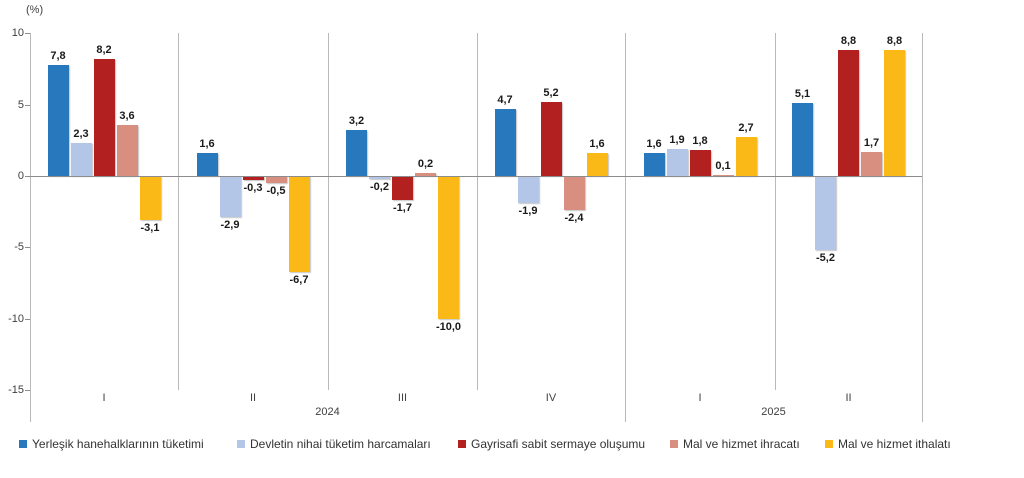 This screenshot has width=1024, height=478. What do you see at coordinates (894, 443) in the screenshot?
I see `legend-label: Mal ve hizmet ithalatı` at bounding box center [894, 443].